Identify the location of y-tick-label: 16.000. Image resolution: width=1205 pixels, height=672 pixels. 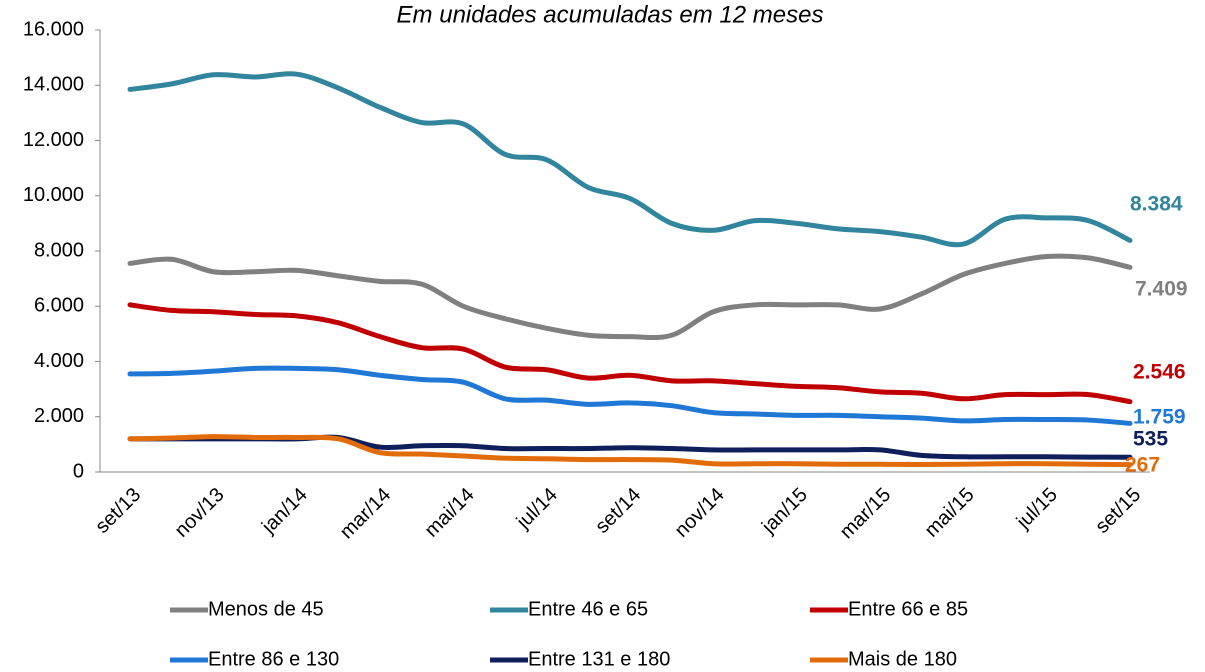
(53, 29).